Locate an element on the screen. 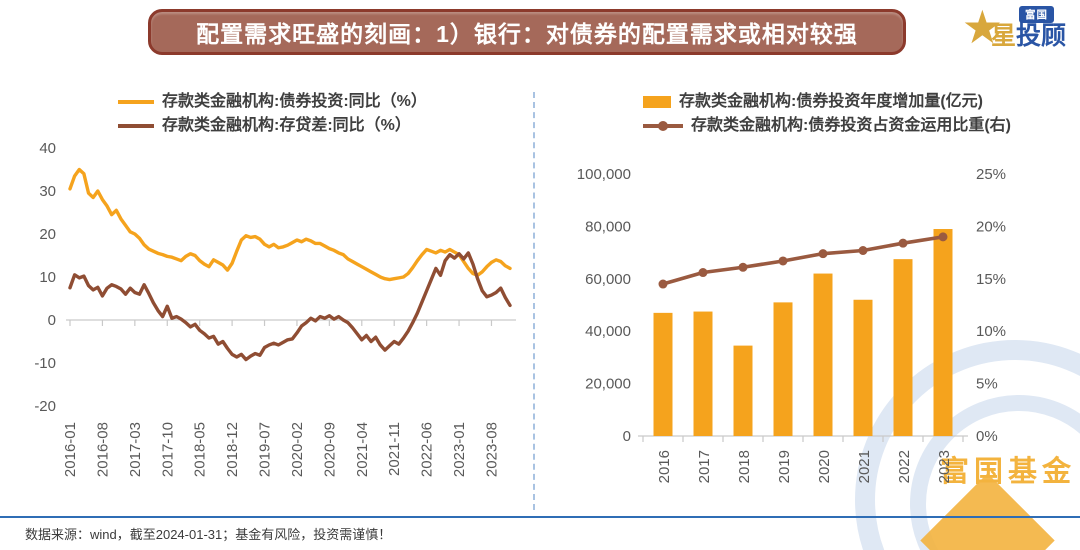  svg-text: 2018-12 is located at coordinates (232, 449).